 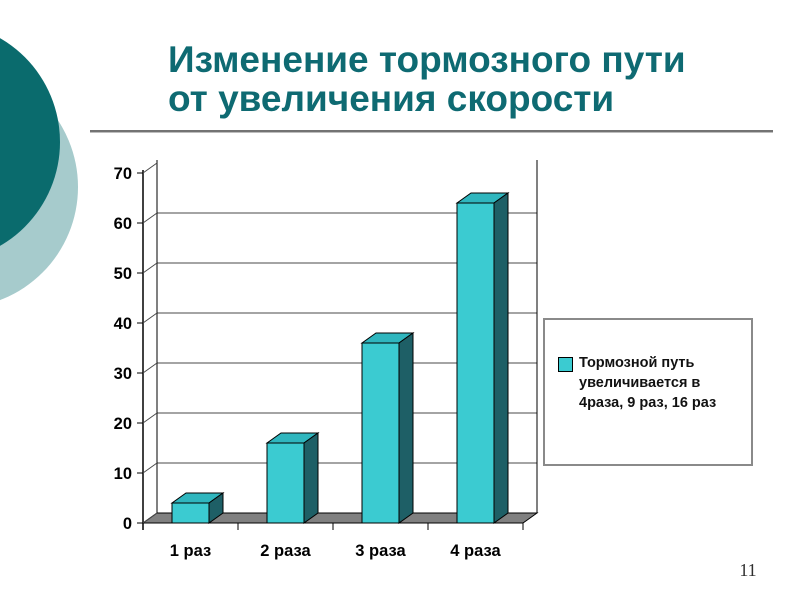 I want to click on slide-page-number: 11, so click(x=748, y=570).